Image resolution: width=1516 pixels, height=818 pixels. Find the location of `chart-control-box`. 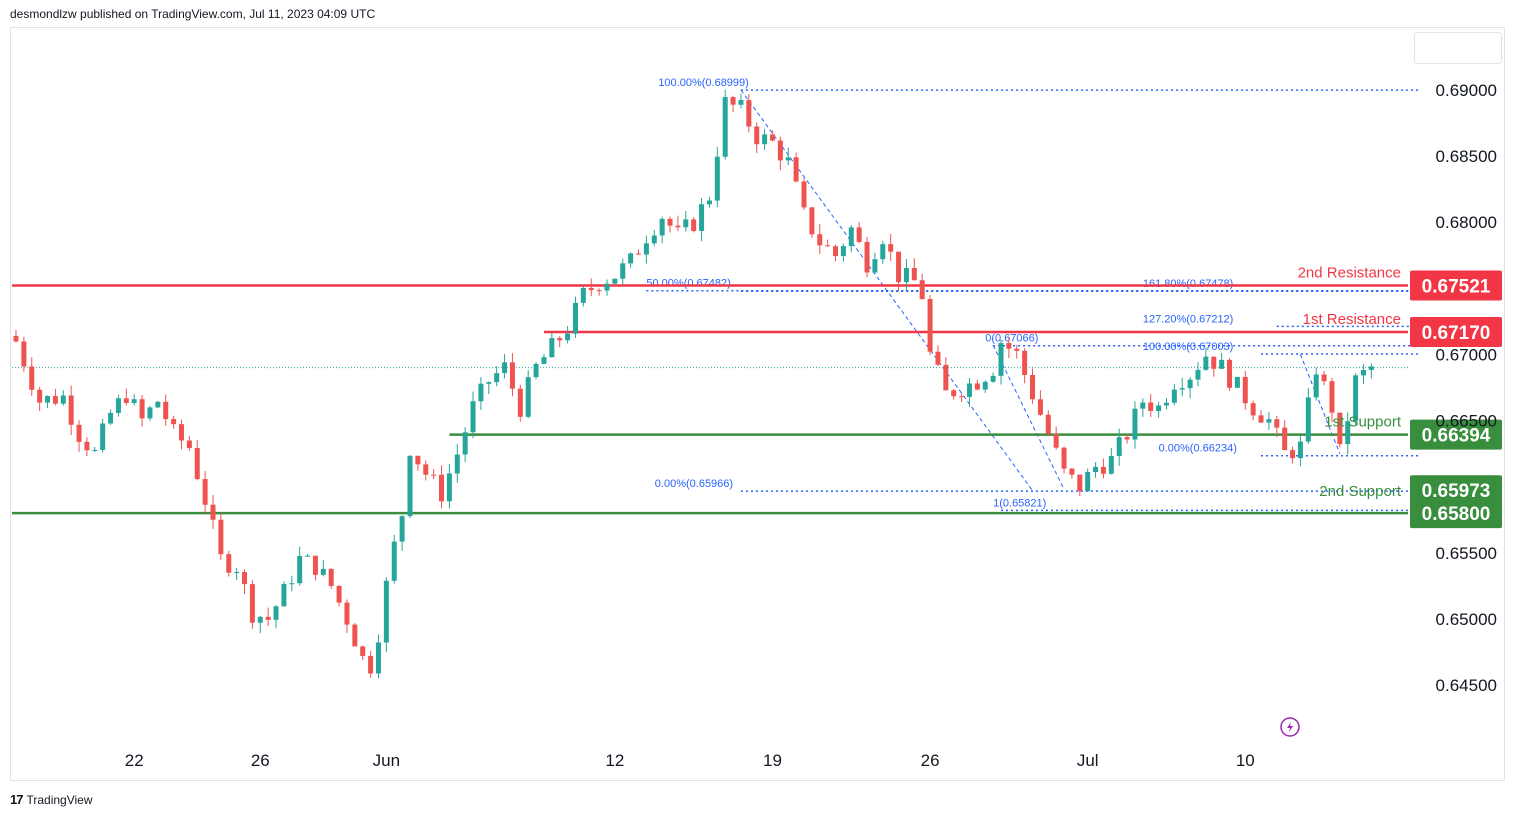

chart-control-box is located at coordinates (1458, 48).